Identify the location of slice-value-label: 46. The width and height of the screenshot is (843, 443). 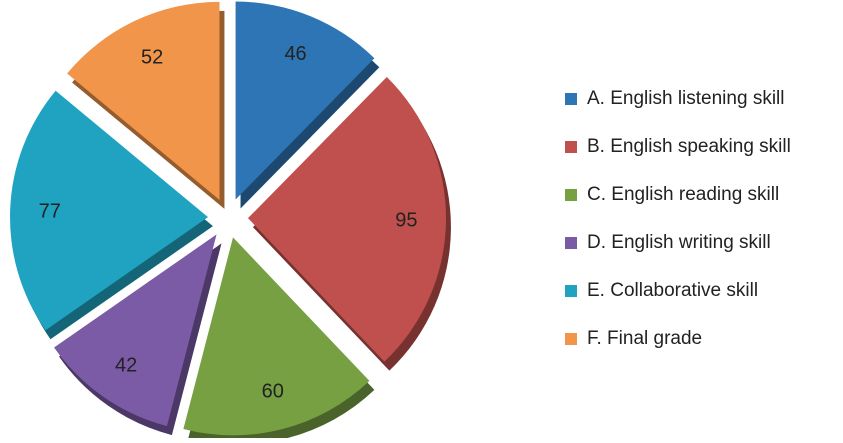
(295, 54).